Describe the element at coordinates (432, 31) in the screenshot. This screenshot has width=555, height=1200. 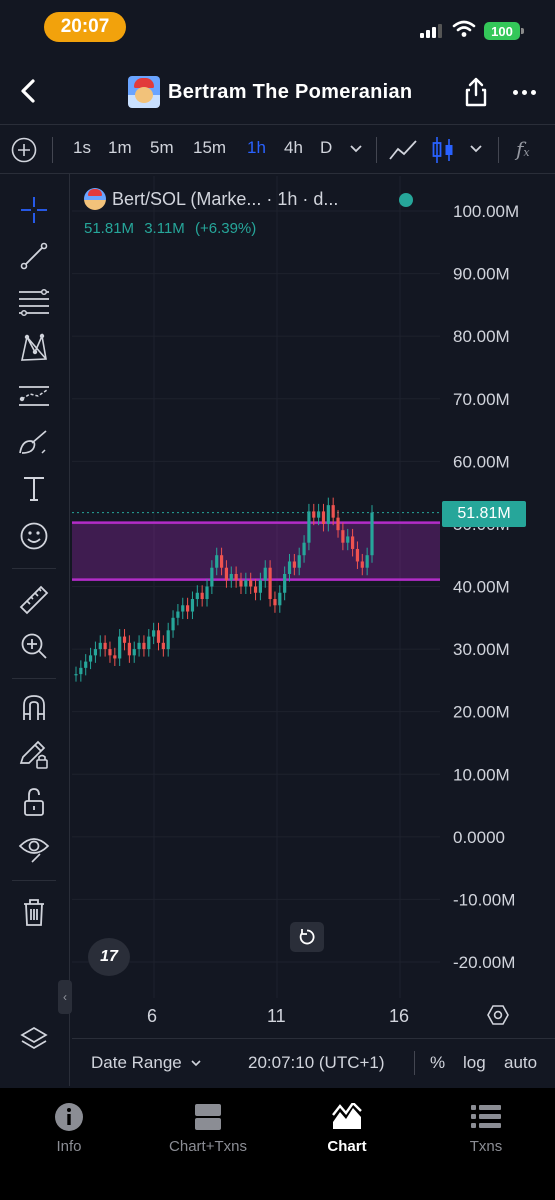
I see `signal-icon` at that location.